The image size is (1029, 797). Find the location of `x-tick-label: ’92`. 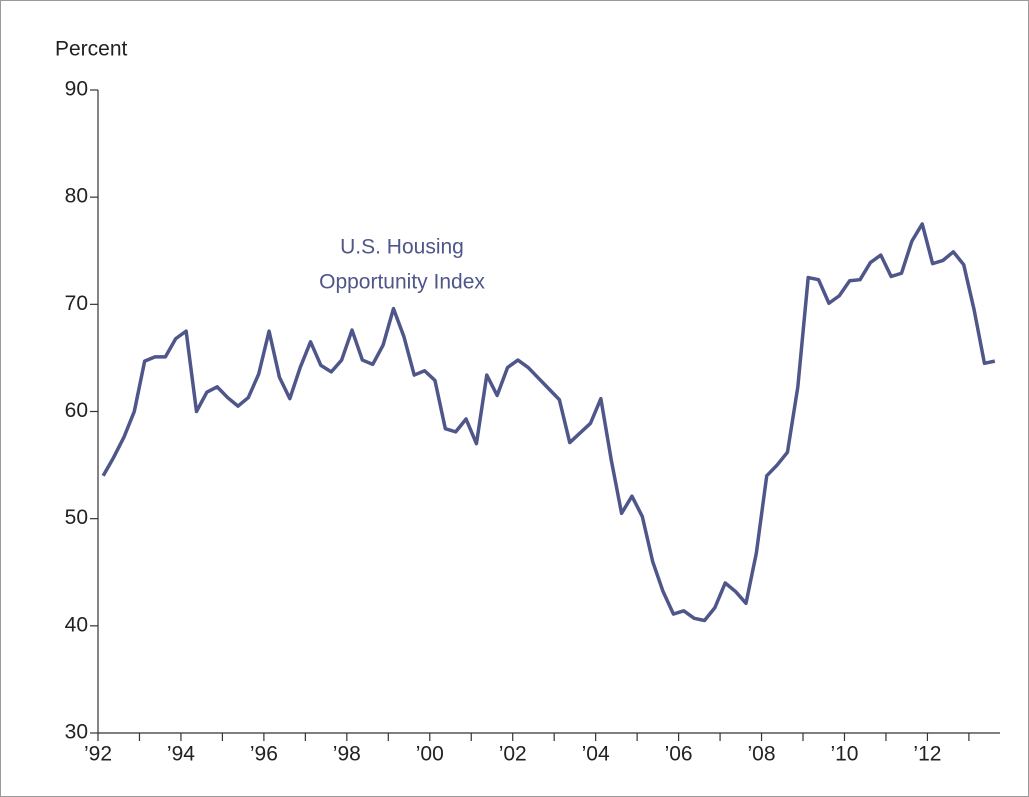

x-tick-label: ’92 is located at coordinates (98, 754).